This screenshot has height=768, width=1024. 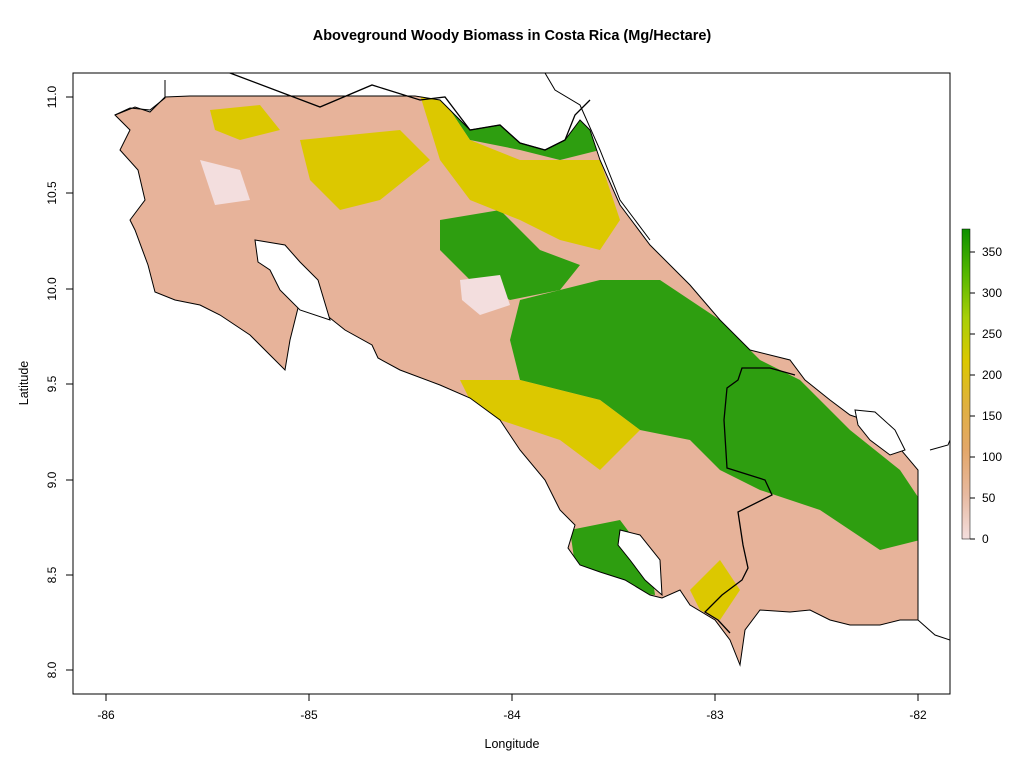 I want to click on legend-tick-label: 250, so click(x=992, y=334).